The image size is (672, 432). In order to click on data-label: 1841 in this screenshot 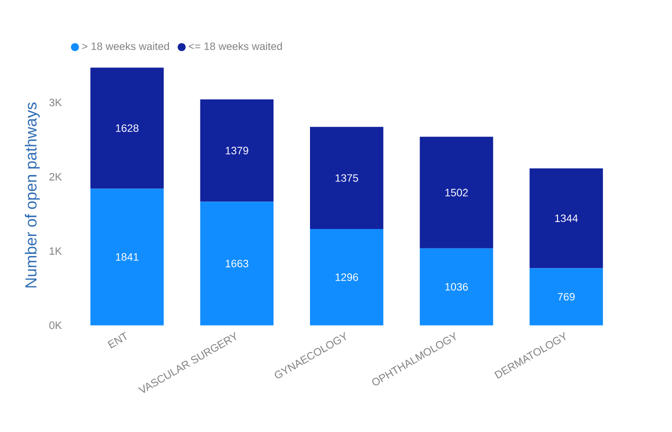, I will do `click(127, 257)`.